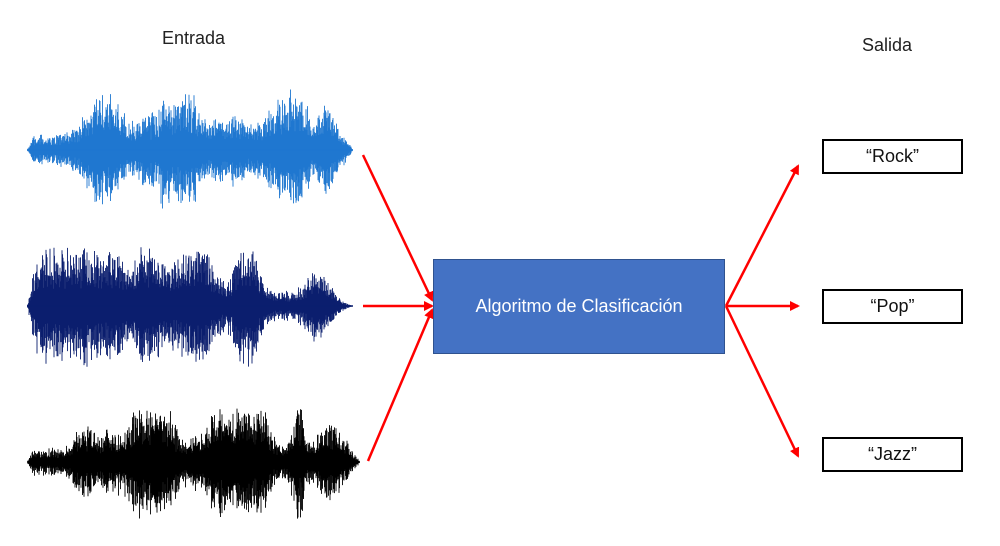 The width and height of the screenshot is (1000, 546). I want to click on arrow-output-jazz, so click(762, 381).